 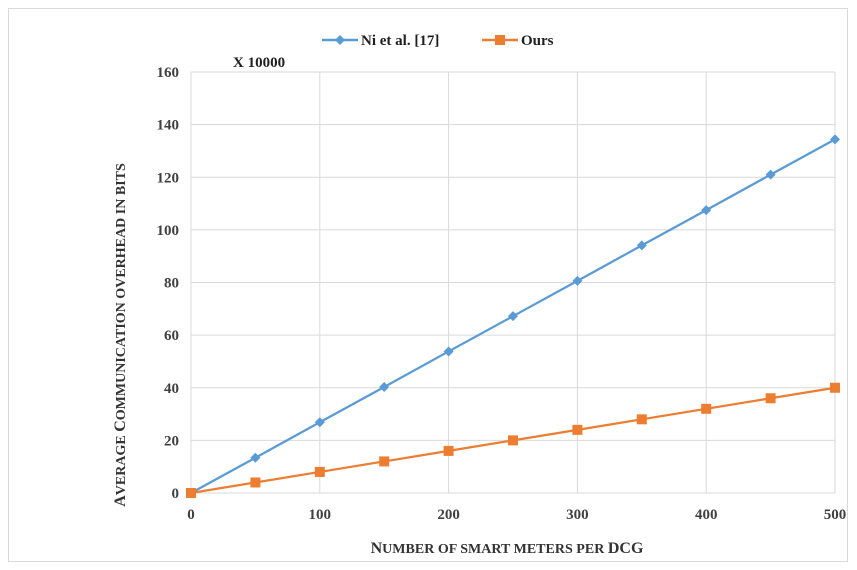 I want to click on y-tick-label-20: 20, so click(x=171, y=441).